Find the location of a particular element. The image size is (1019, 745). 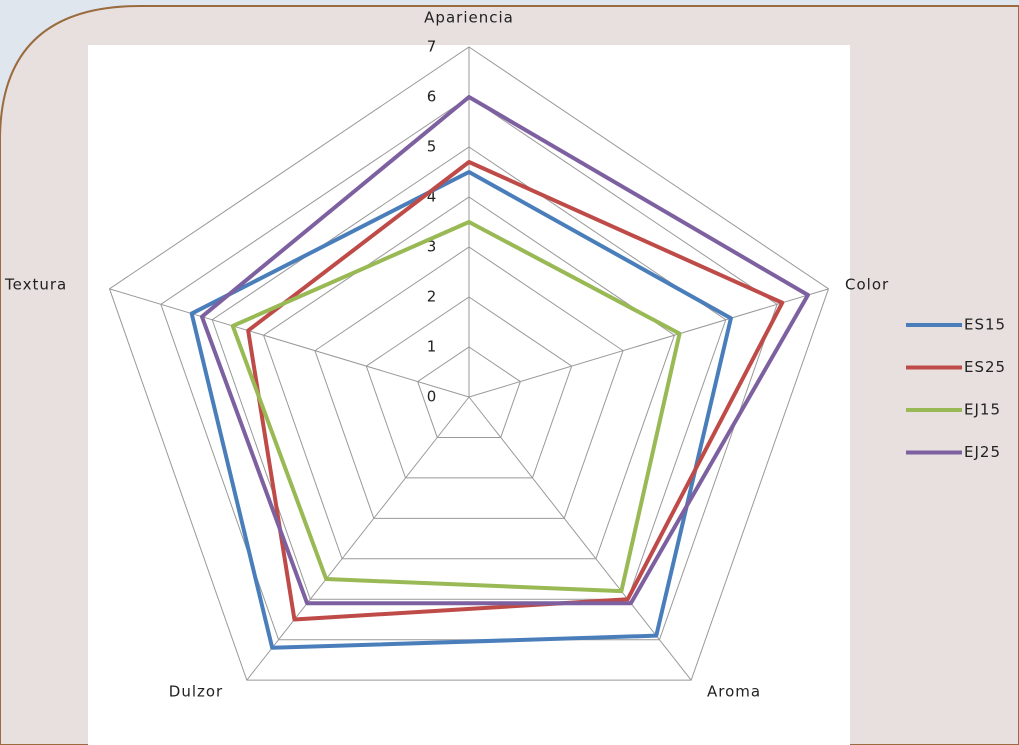

category-label: Dulzor is located at coordinates (196, 692).